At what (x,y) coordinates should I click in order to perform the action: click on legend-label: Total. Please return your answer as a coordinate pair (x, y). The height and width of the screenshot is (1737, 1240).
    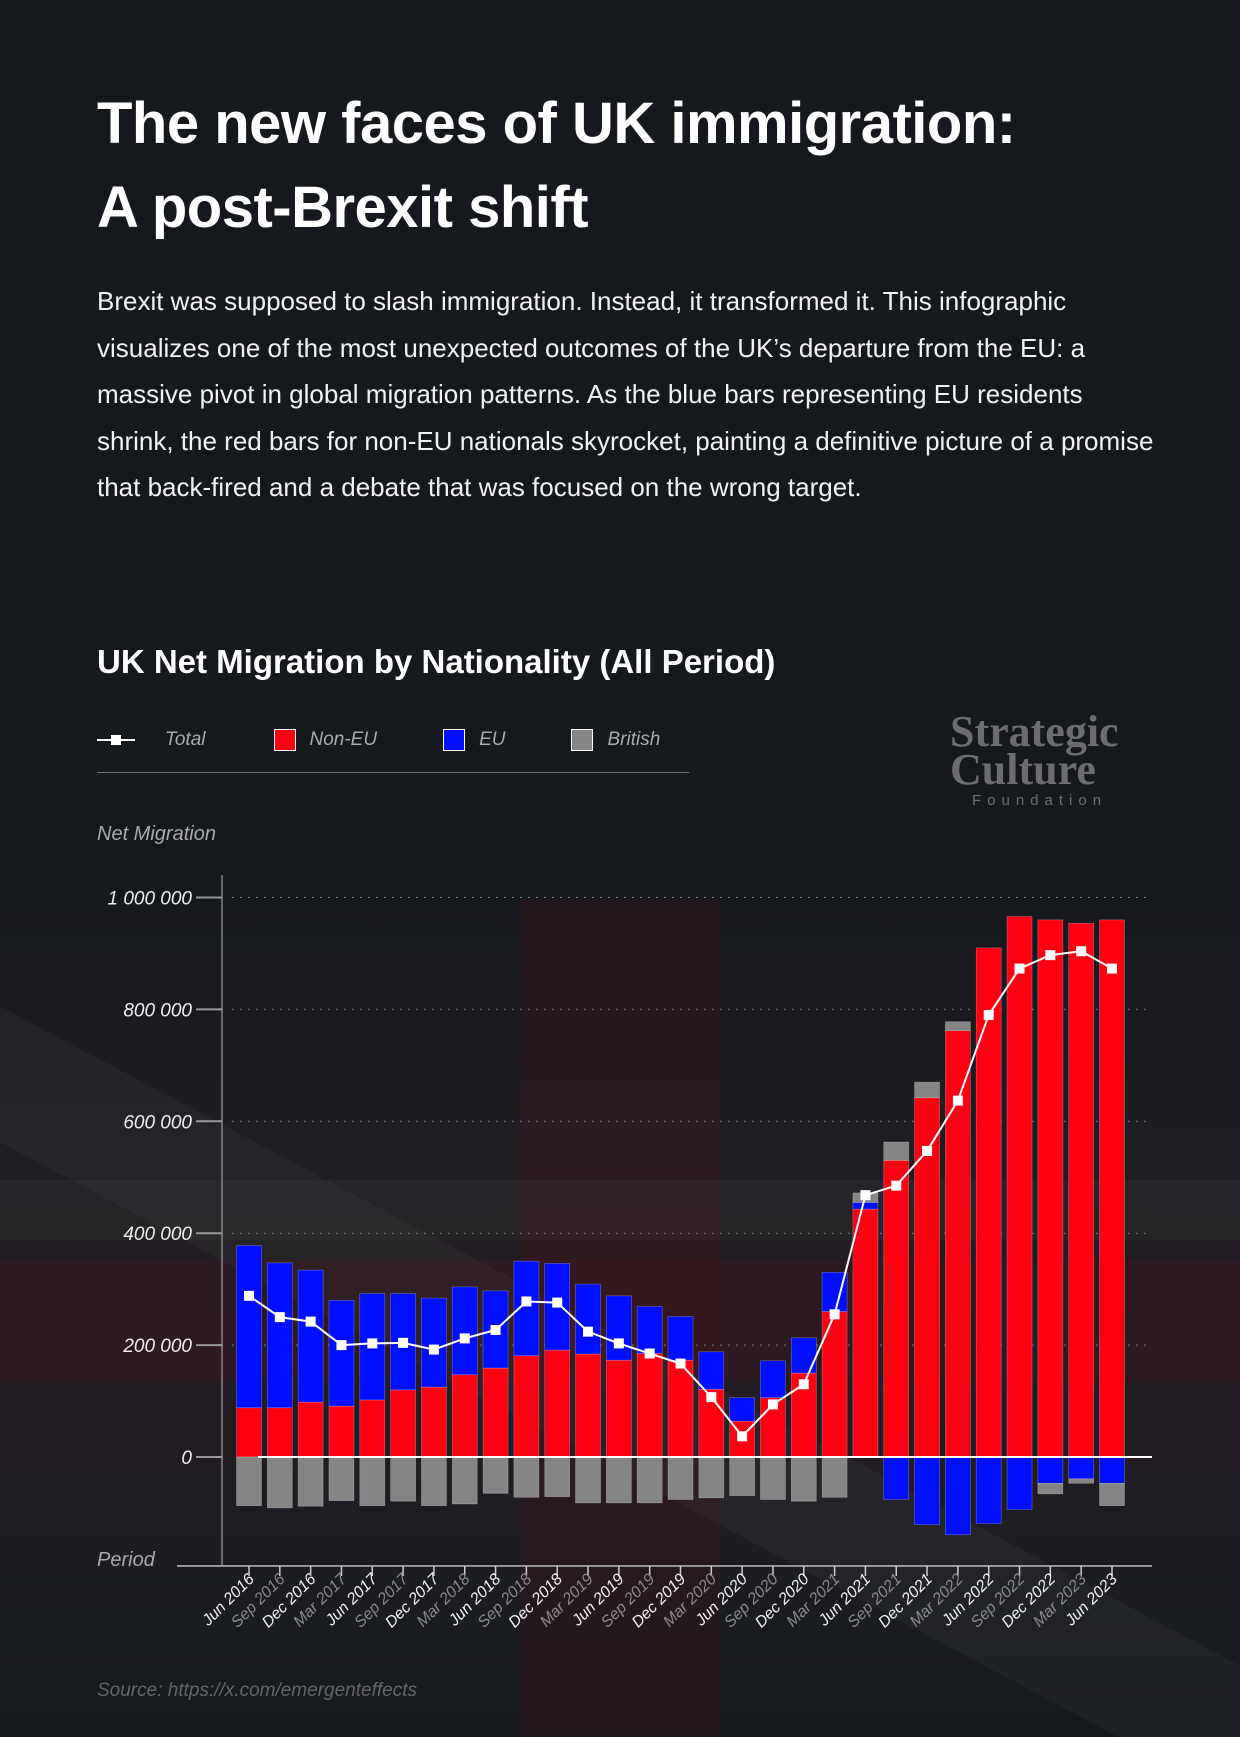
    Looking at the image, I should click on (185, 739).